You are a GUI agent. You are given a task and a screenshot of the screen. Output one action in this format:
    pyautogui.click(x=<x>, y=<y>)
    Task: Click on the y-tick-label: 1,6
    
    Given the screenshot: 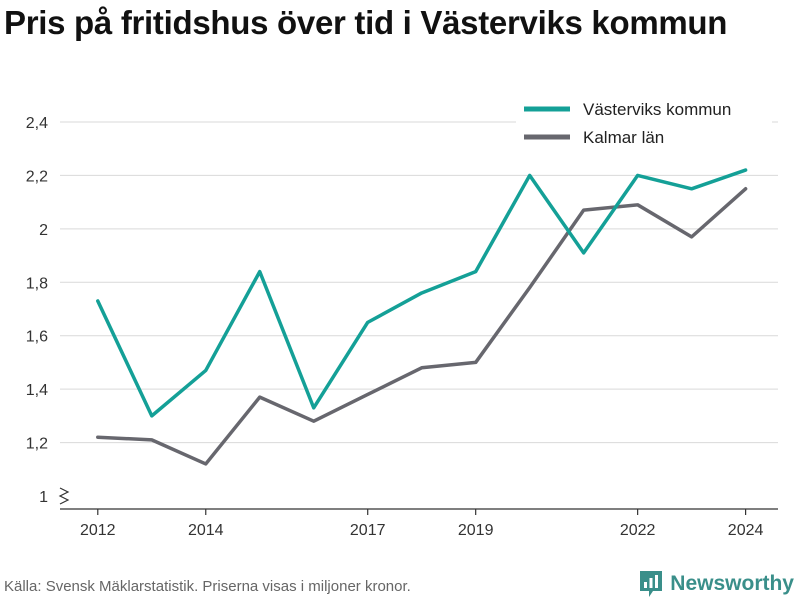 What is the action you would take?
    pyautogui.click(x=37, y=337)
    